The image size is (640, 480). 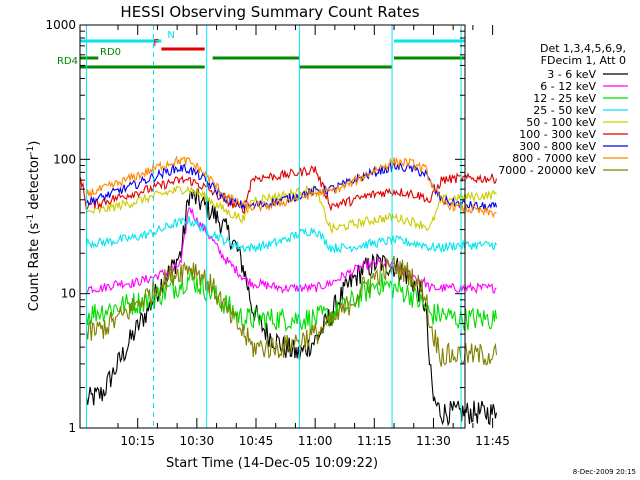 I want to click on y-axis-label-exp2: -1, so click(x=31, y=150).